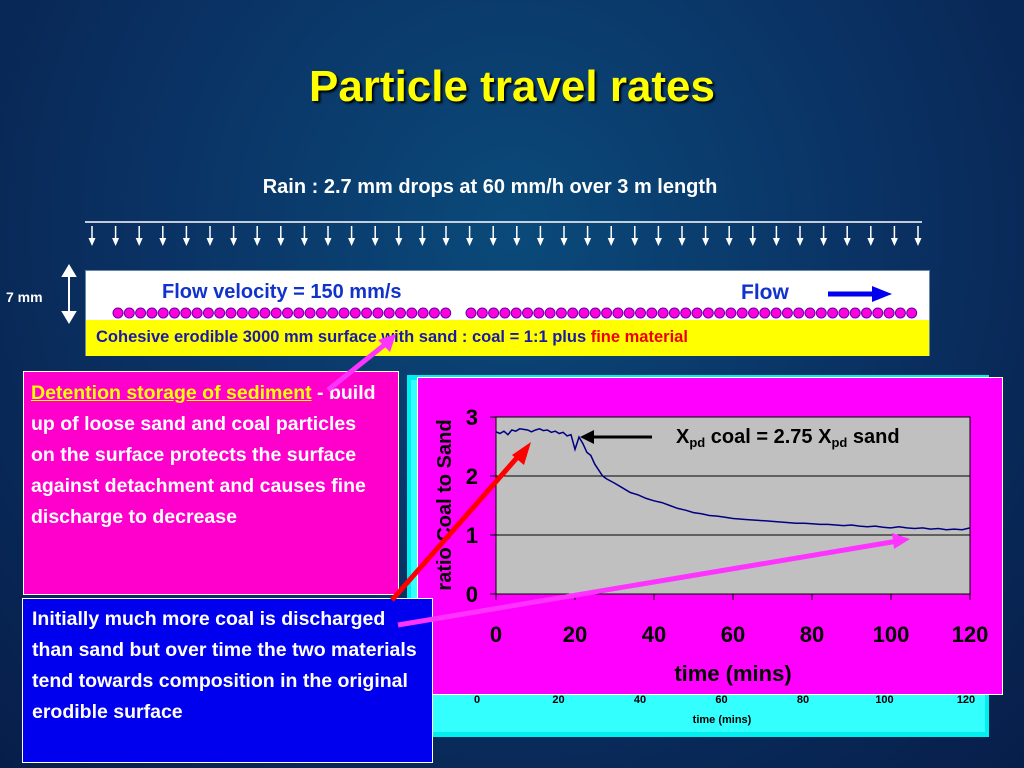  I want to click on x-tick-label: 100, so click(891, 634).